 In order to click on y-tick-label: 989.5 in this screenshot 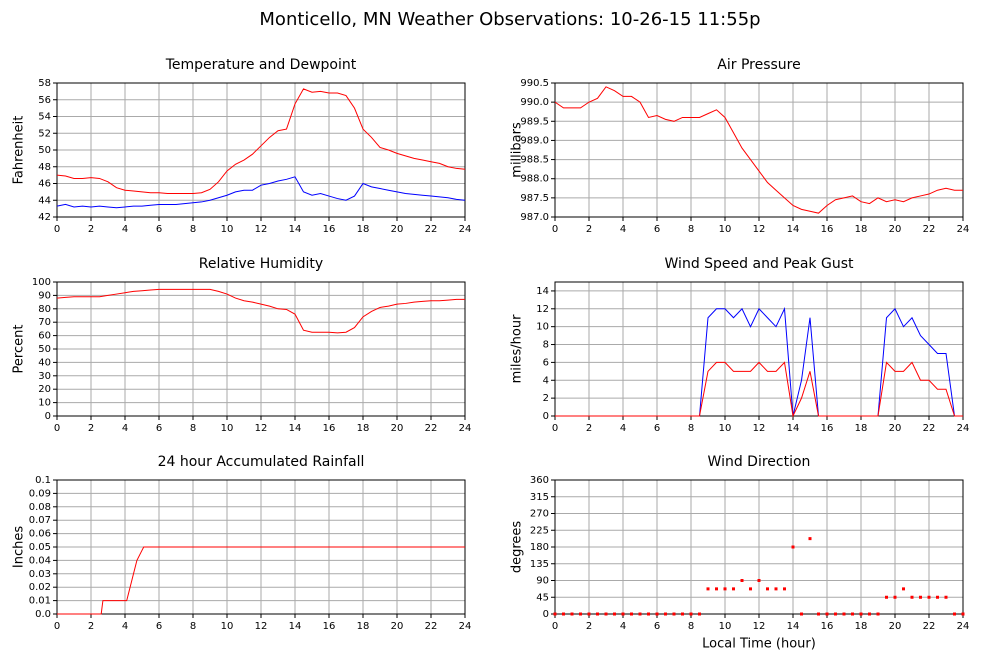, I will do `click(534, 121)`.